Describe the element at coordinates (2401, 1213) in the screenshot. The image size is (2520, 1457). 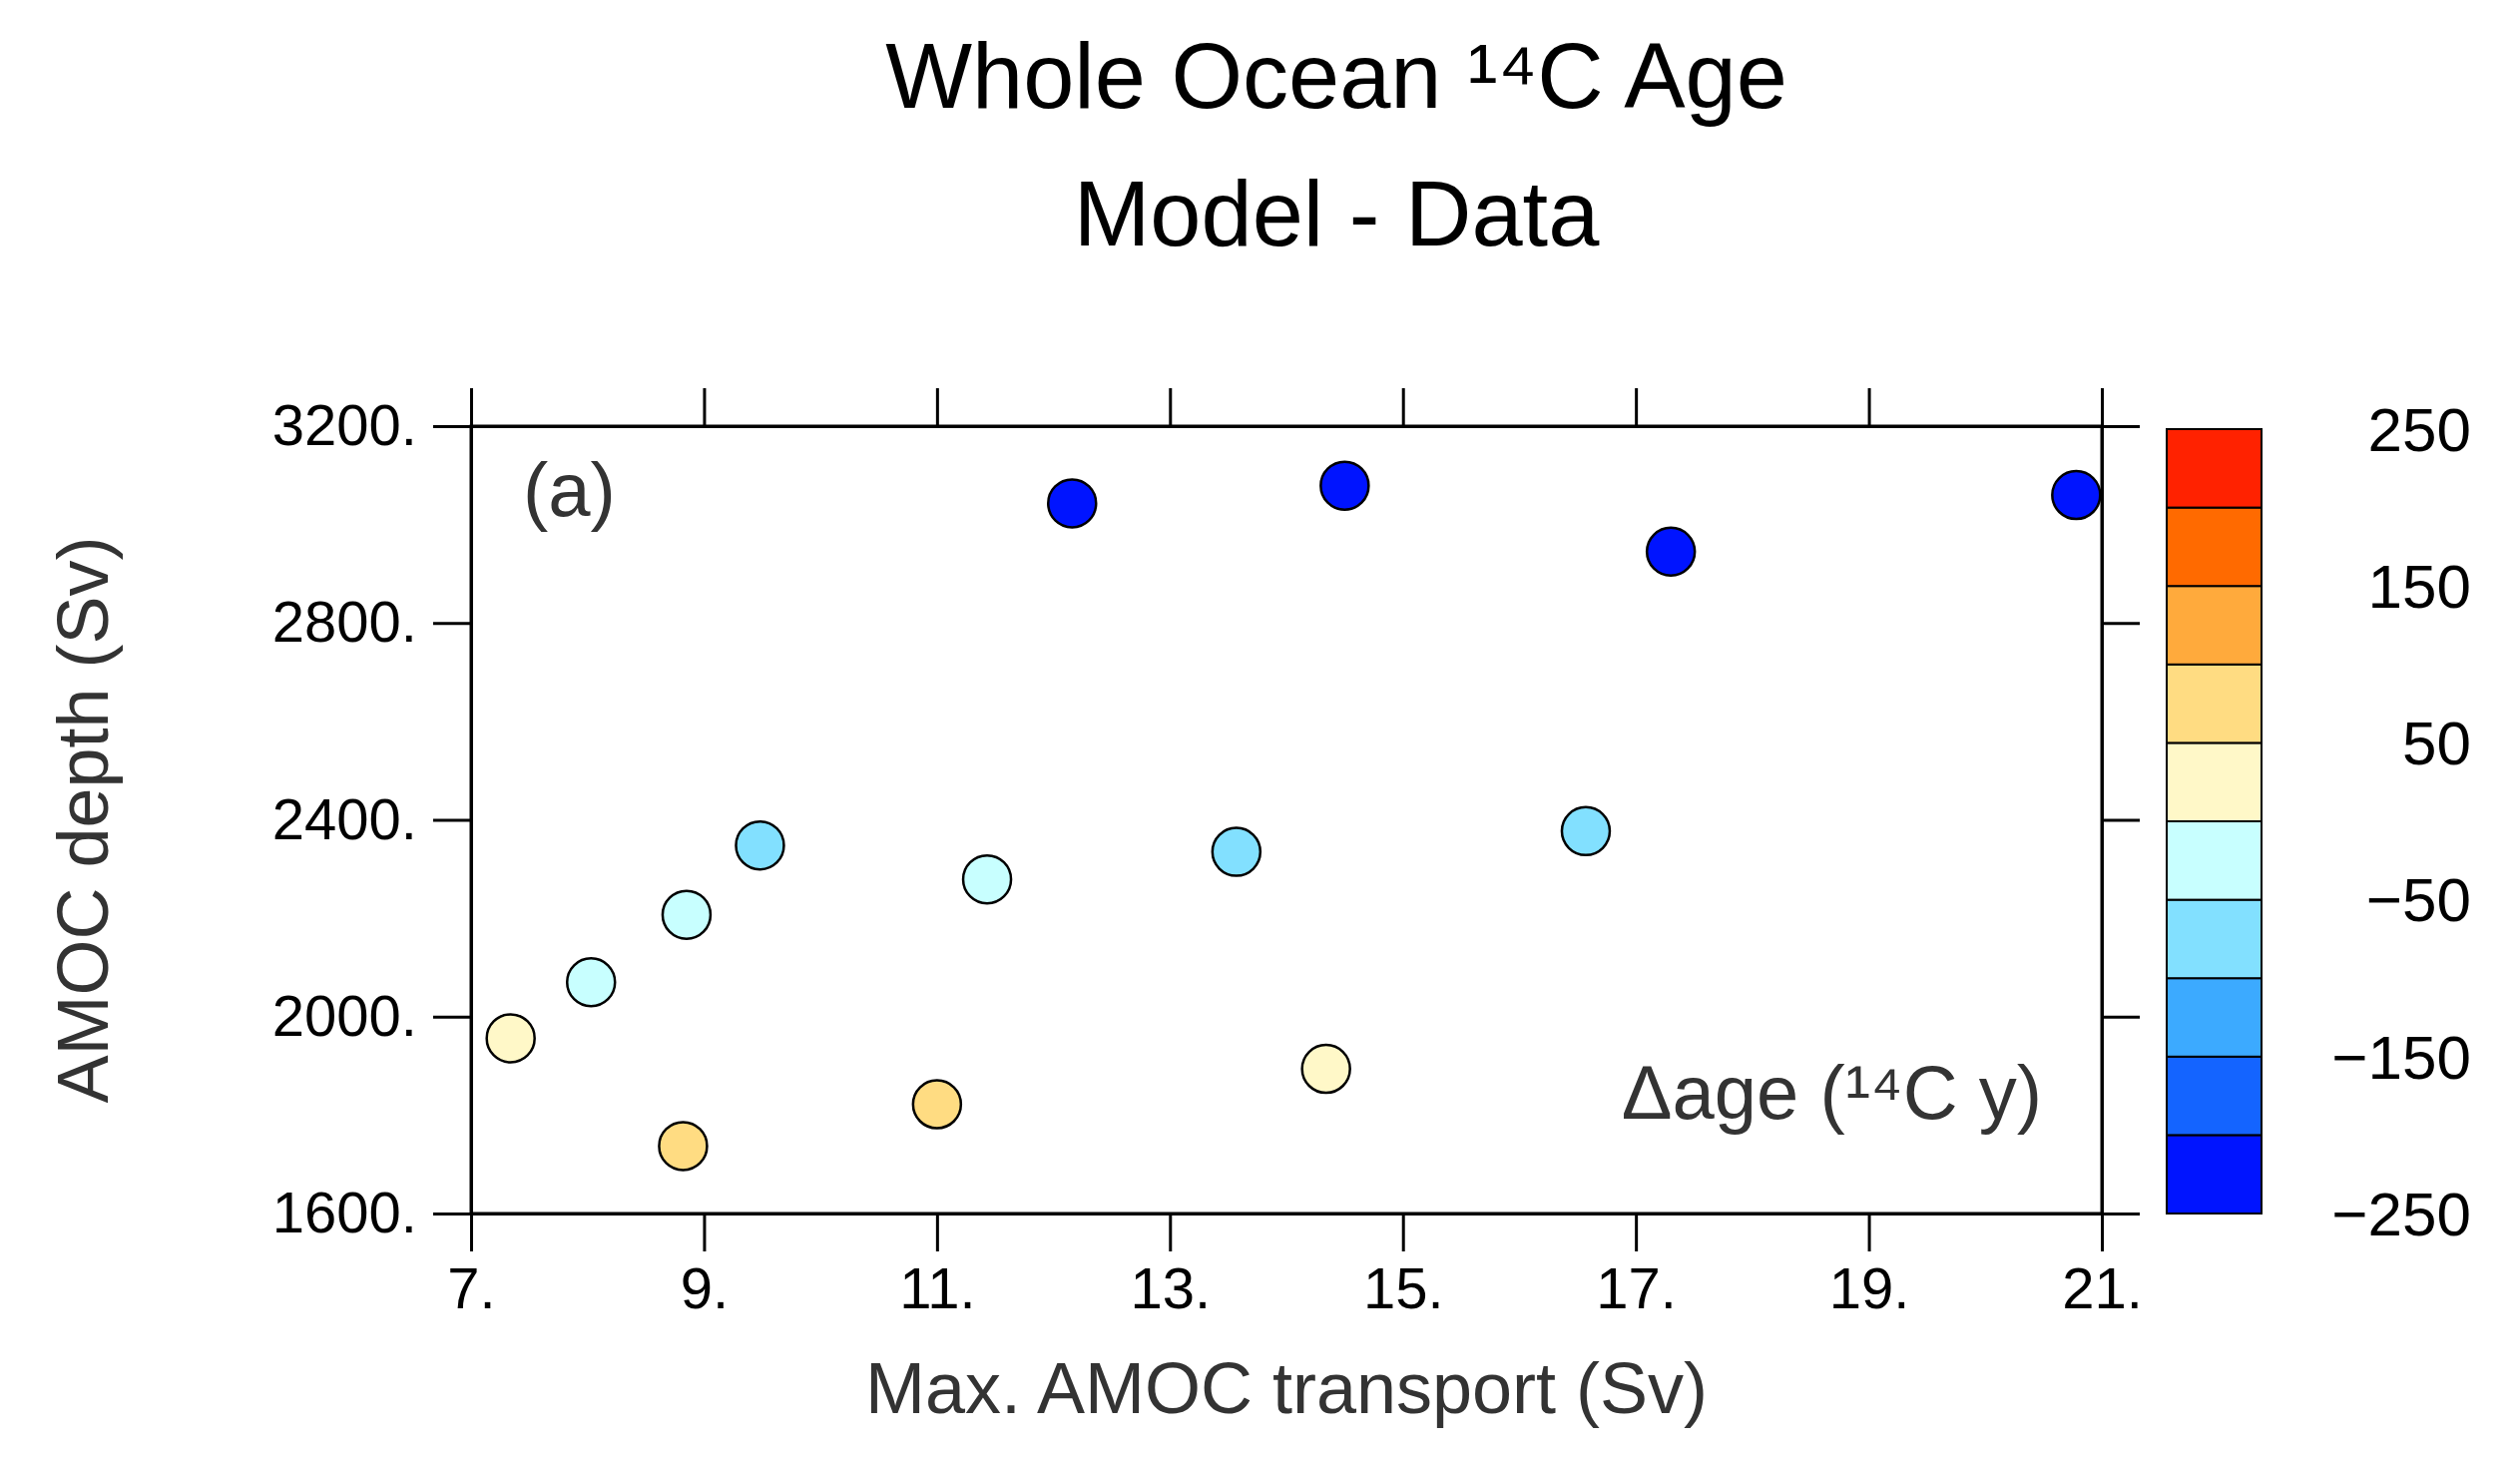
I see `color-bar-label: −250` at that location.